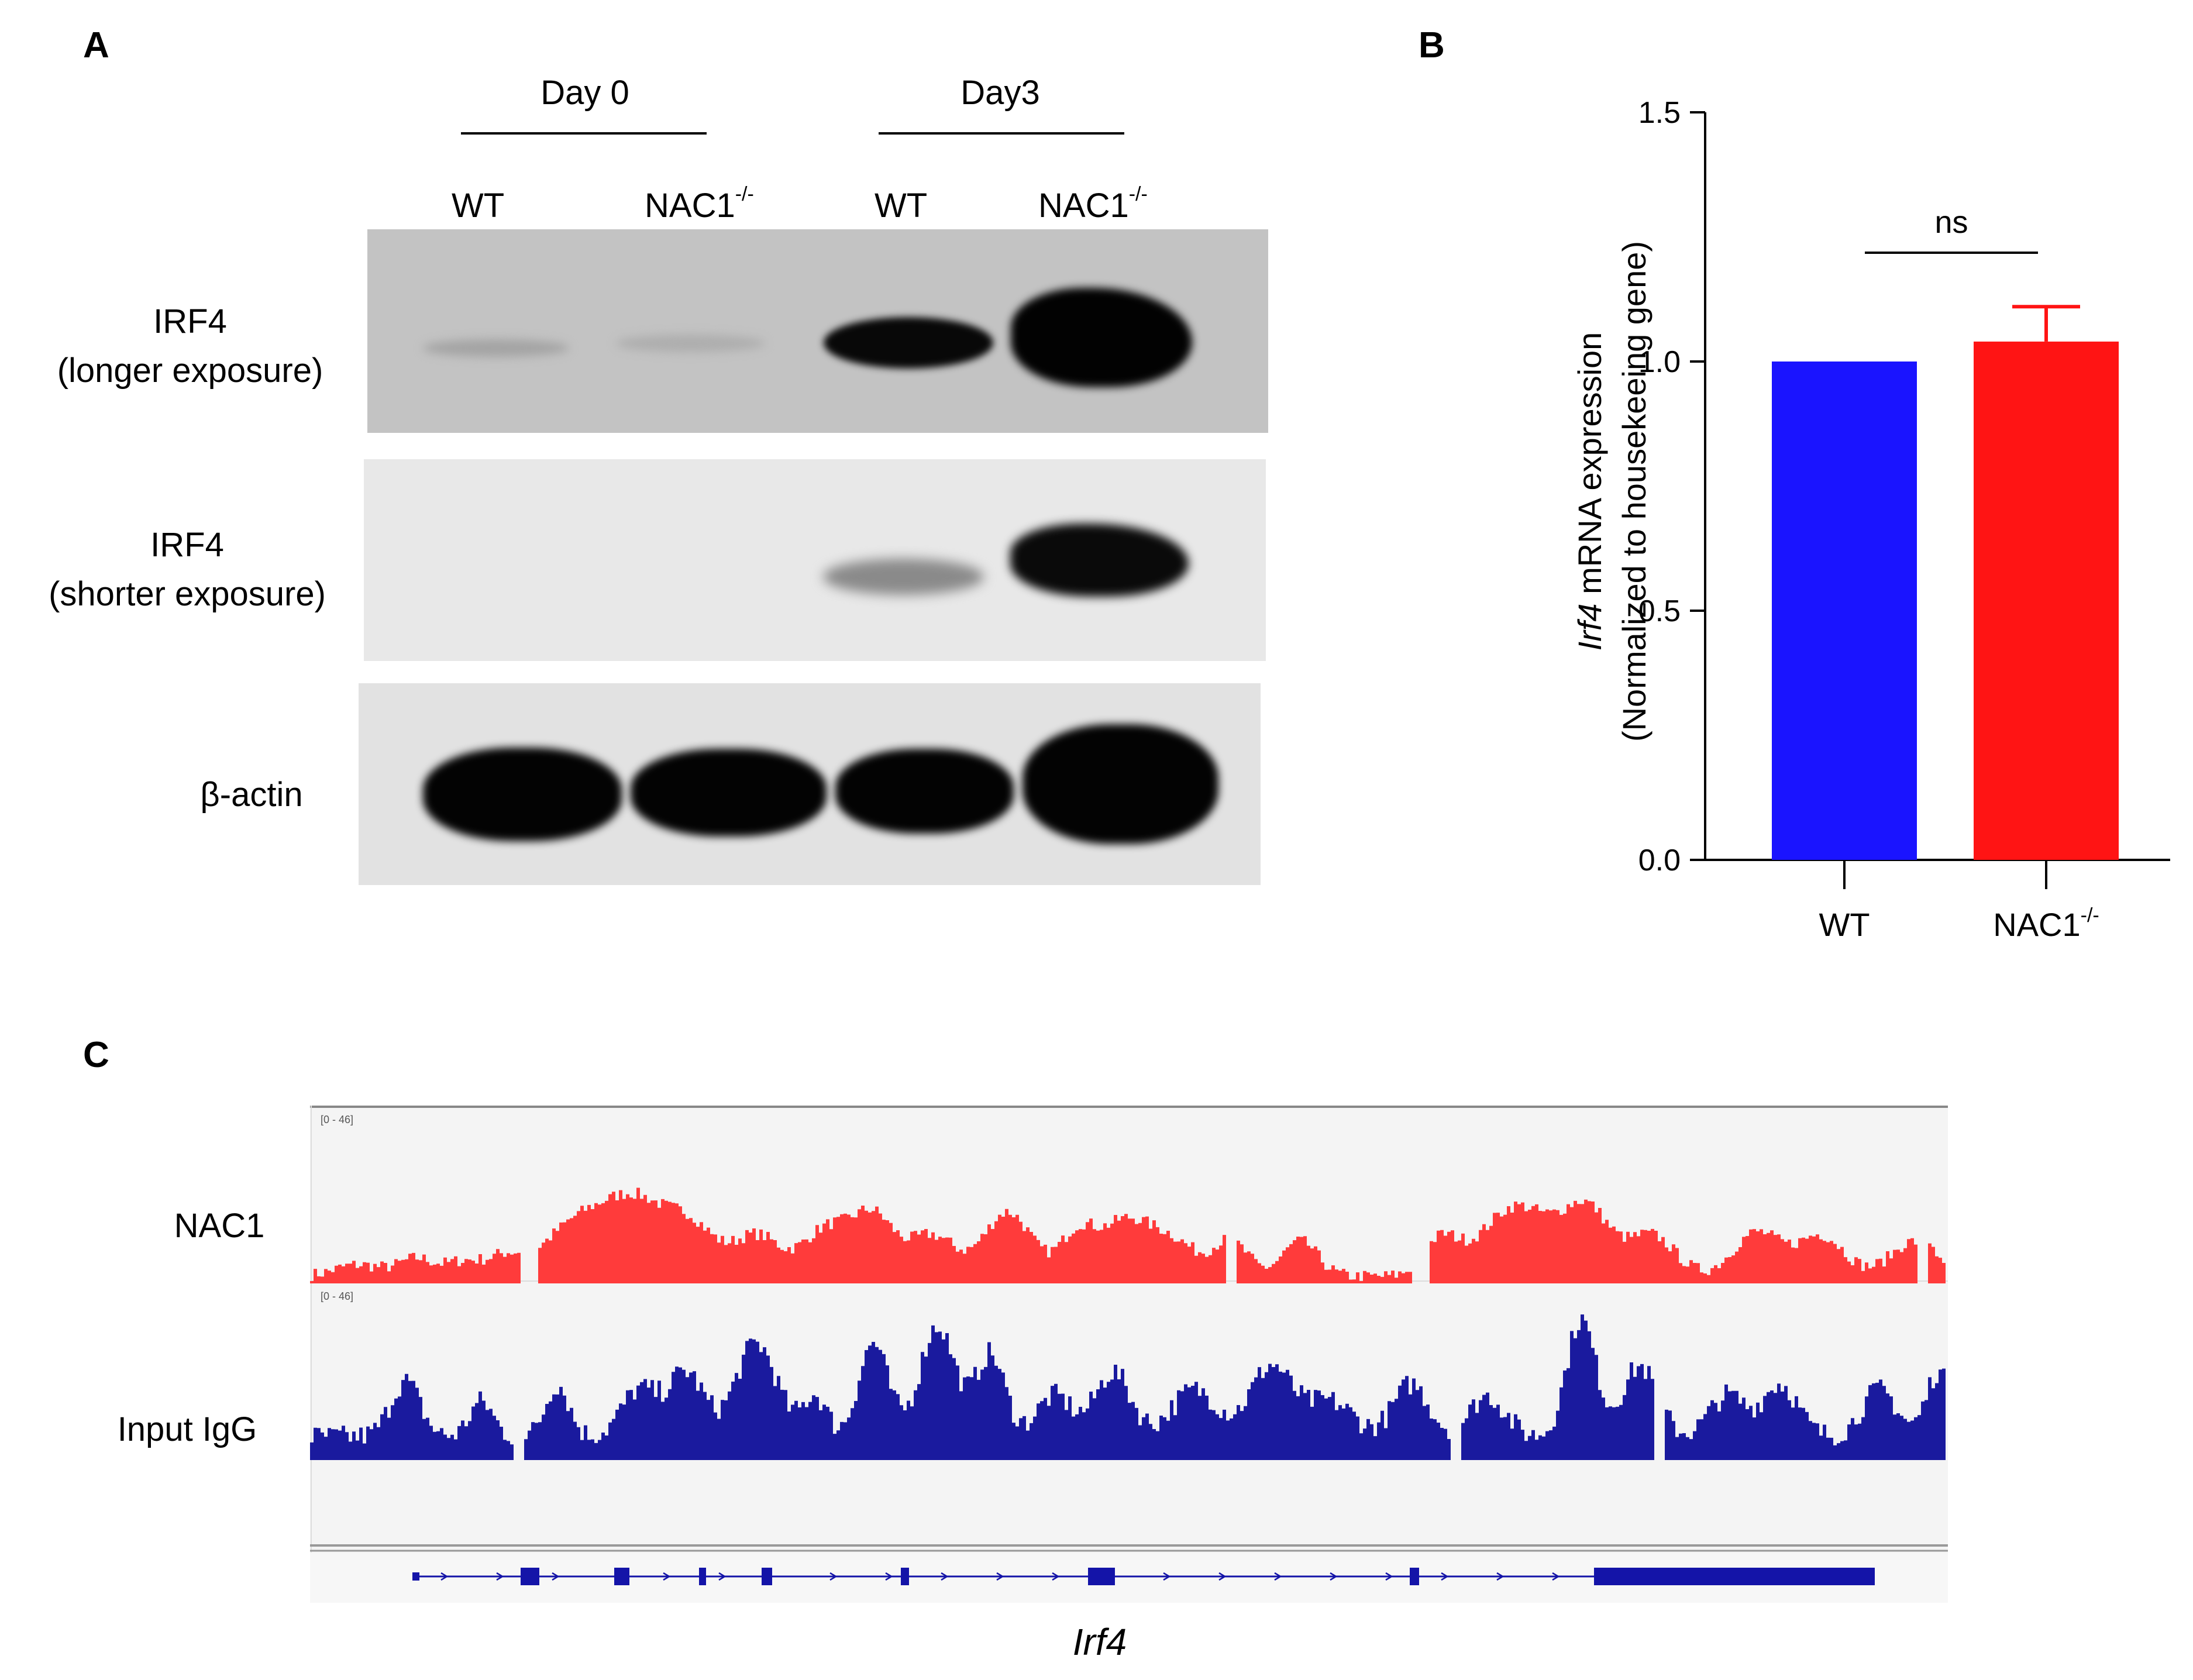 The height and width of the screenshot is (1680, 2193). I want to click on x-tick-label: WT, so click(1844, 925).